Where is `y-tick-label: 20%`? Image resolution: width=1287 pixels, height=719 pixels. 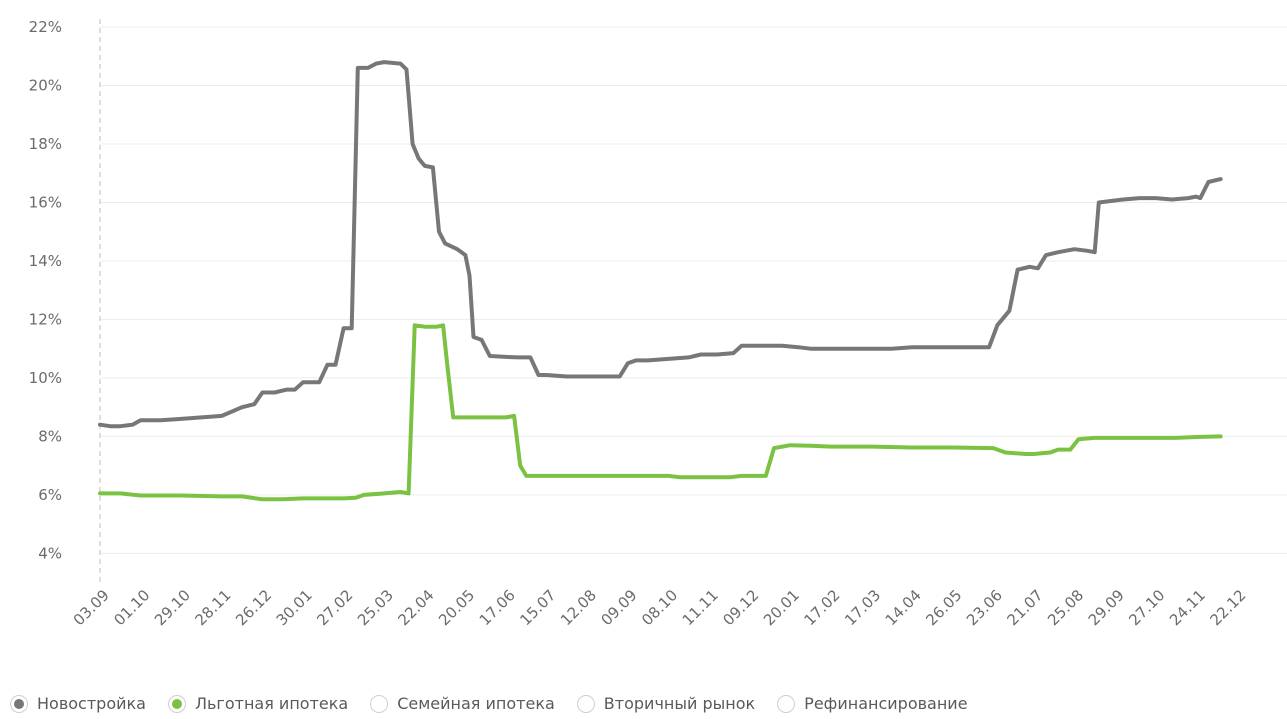
y-tick-label: 20% is located at coordinates (45, 85).